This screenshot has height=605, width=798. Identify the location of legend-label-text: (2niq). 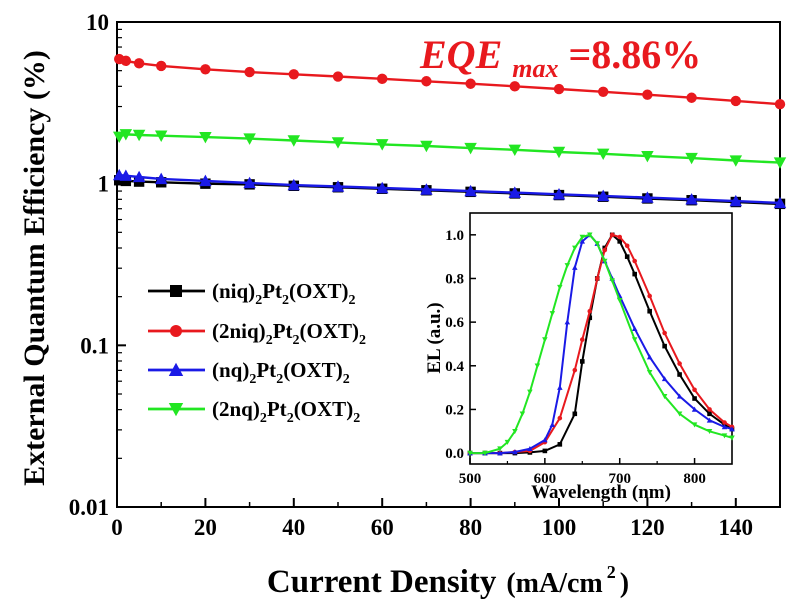
(239, 331).